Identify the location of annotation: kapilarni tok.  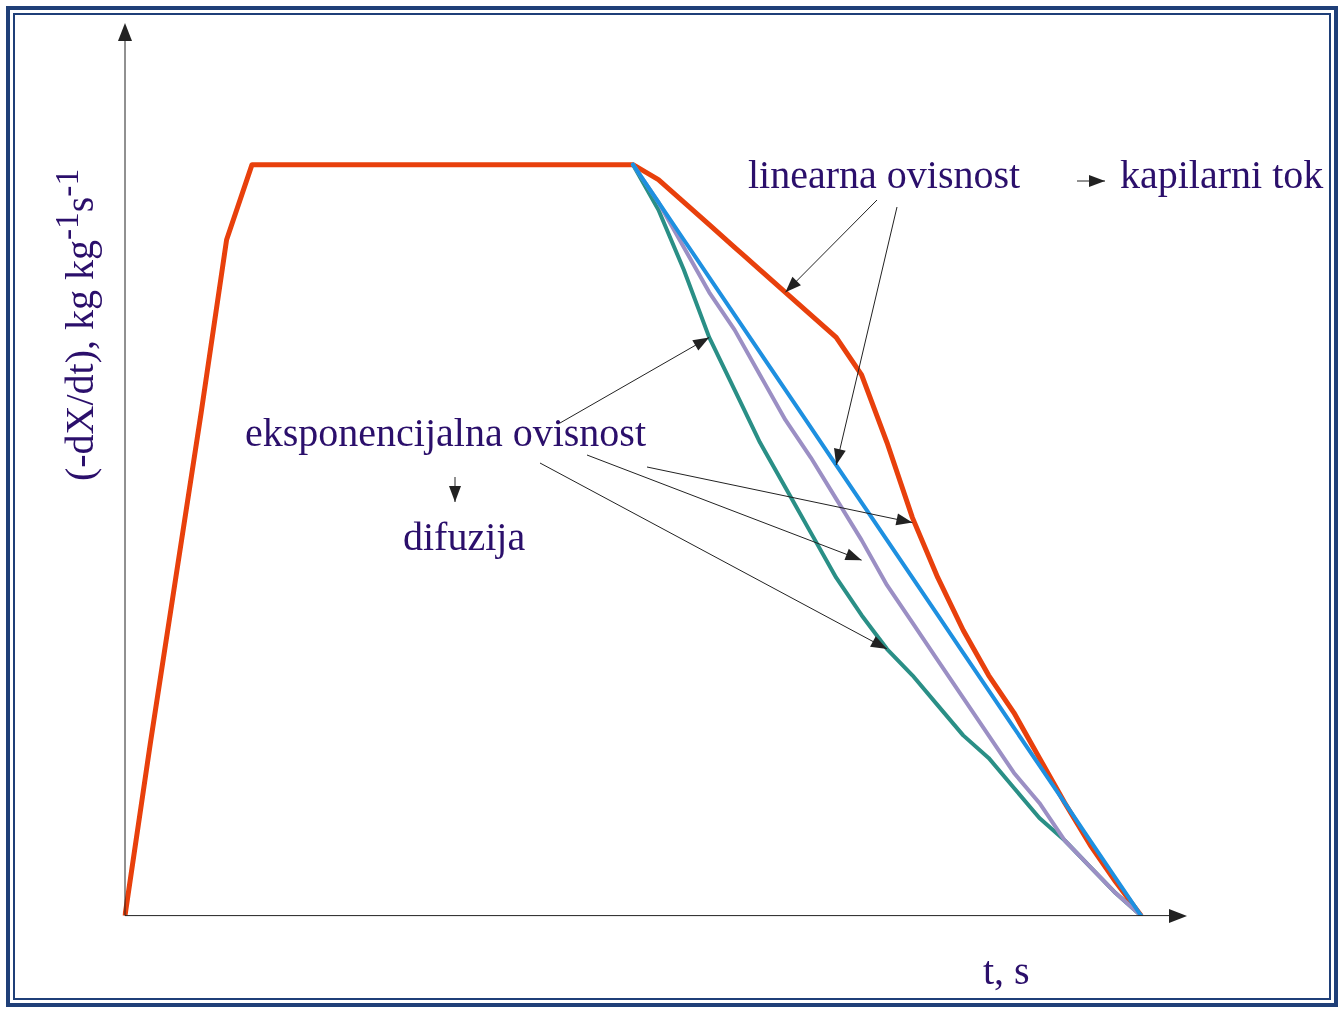
(1222, 174).